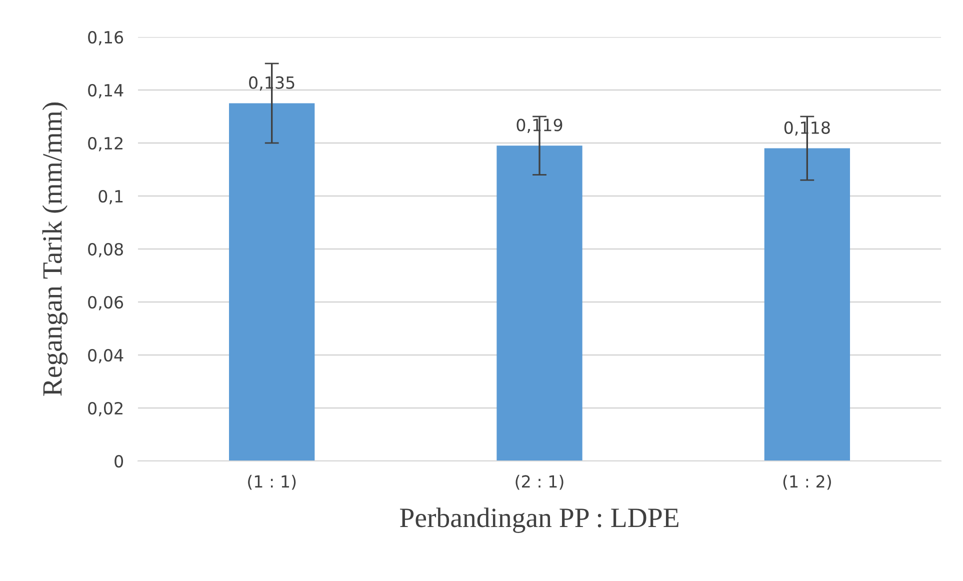 Image resolution: width=963 pixels, height=581 pixels. Describe the element at coordinates (540, 482) in the screenshot. I see `x-tick-label: (2 : 1)` at that location.